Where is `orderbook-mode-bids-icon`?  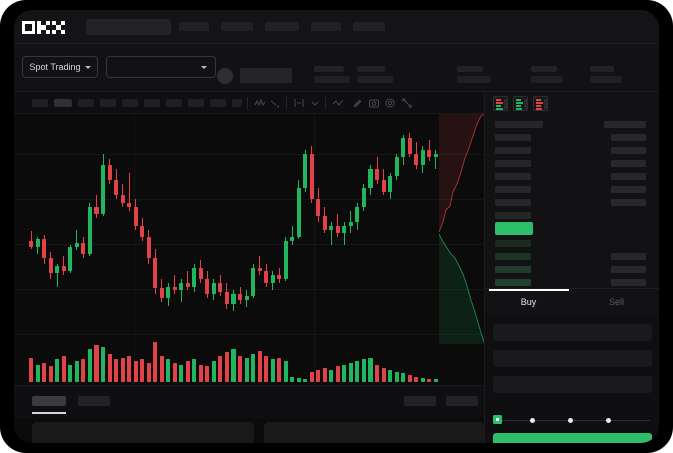 orderbook-mode-bids-icon is located at coordinates (520, 103).